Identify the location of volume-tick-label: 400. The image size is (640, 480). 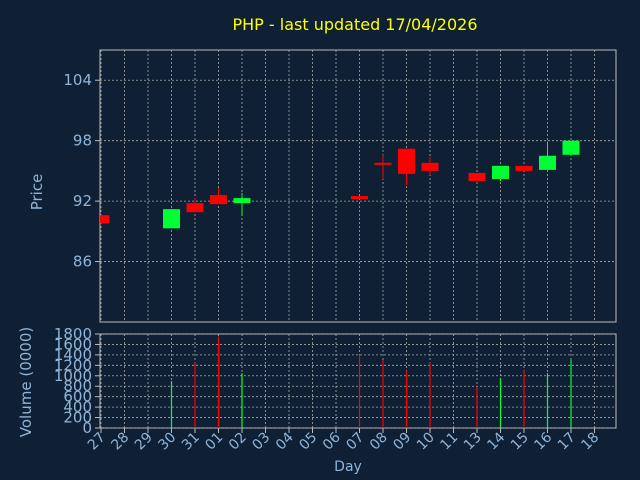
(77, 407).